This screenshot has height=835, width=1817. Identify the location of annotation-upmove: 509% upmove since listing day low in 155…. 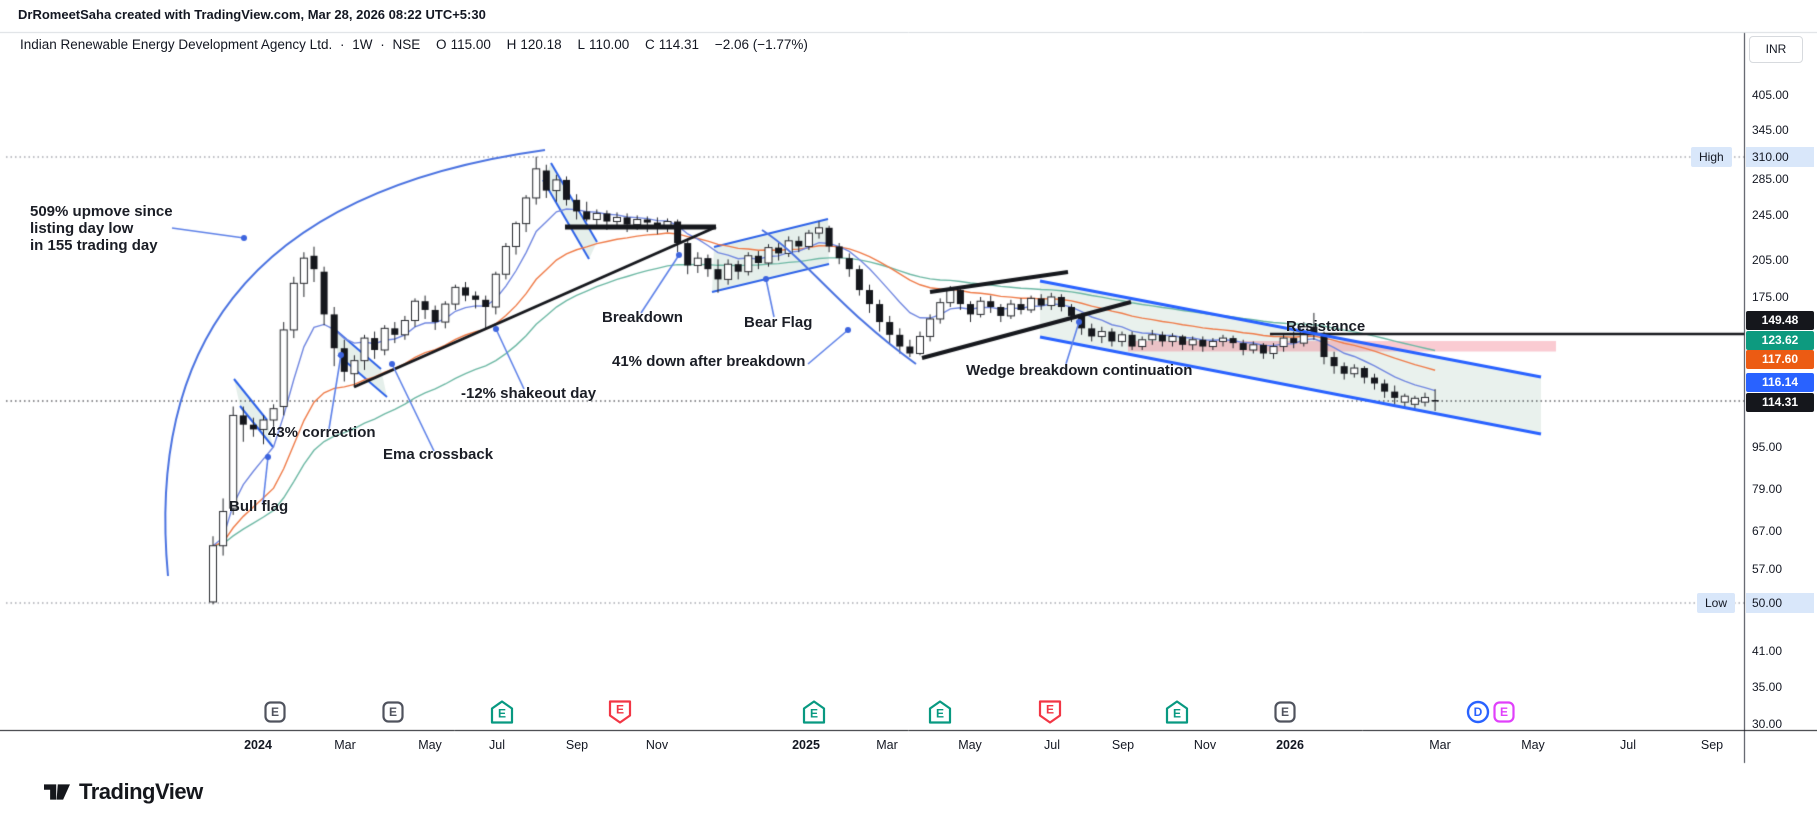
(101, 228).